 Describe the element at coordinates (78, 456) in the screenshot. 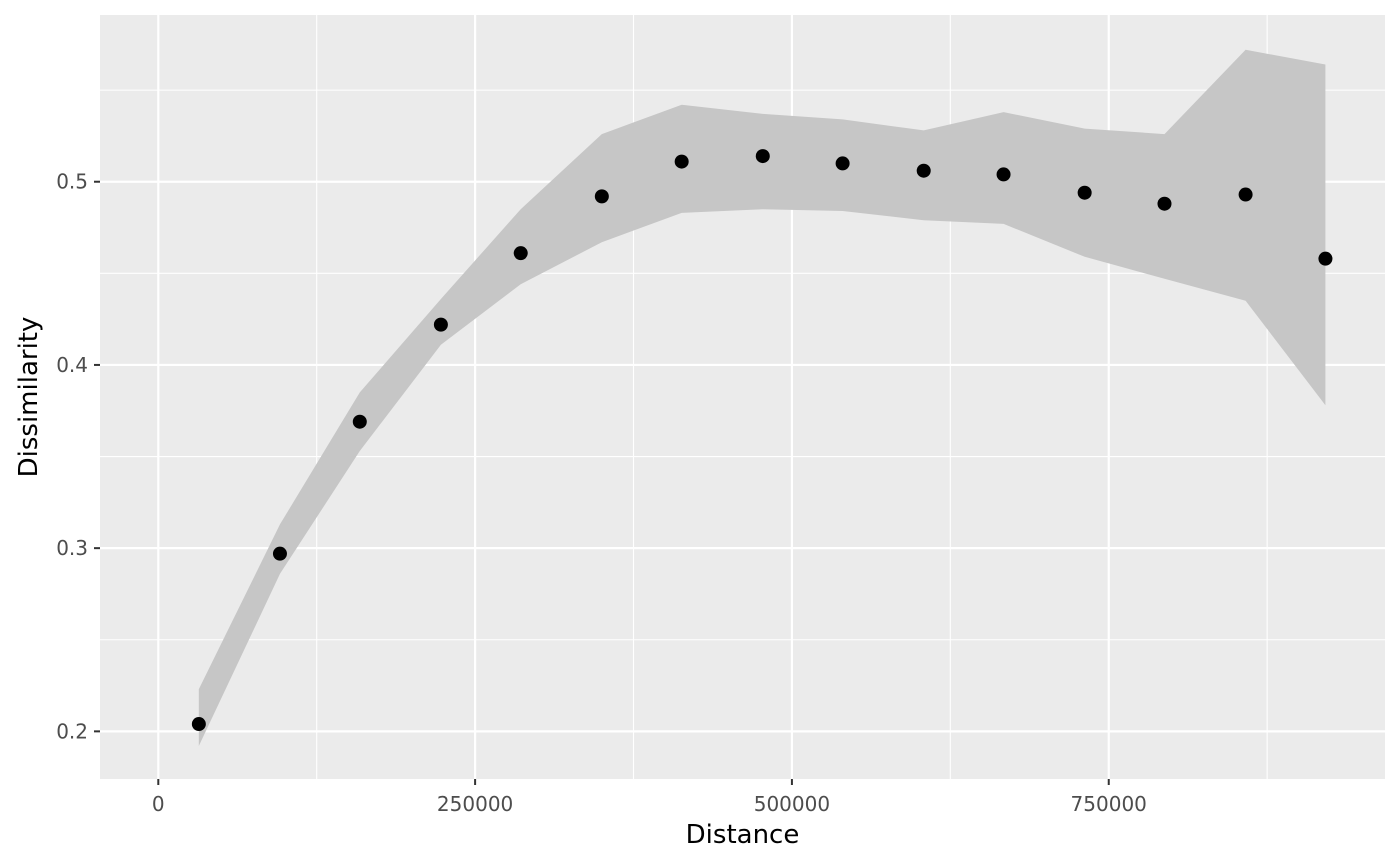

I see `y-axis-ticks: 0.2 0.3 0.4 0.5` at that location.